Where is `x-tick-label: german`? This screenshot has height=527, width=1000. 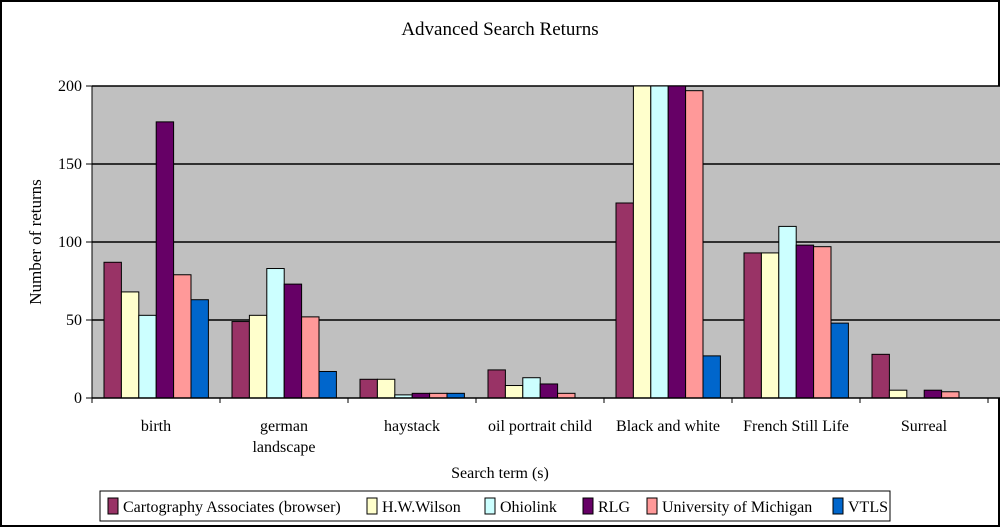 x-tick-label: german is located at coordinates (284, 426).